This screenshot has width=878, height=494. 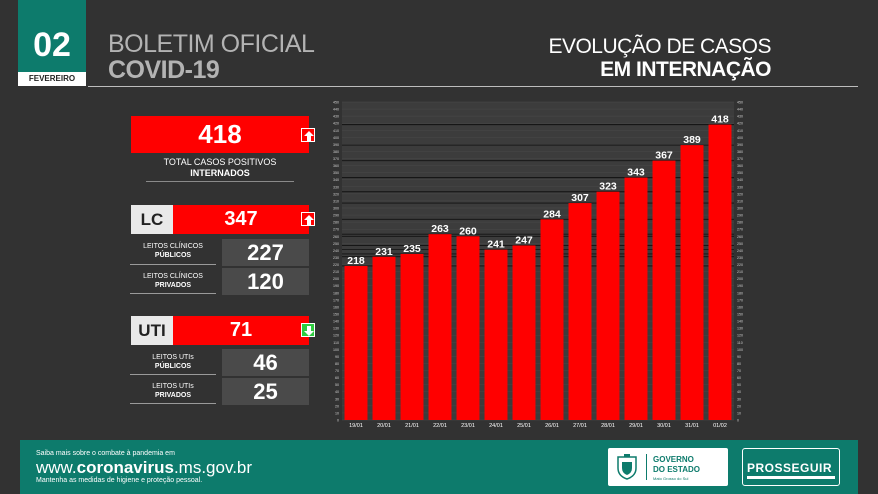 What do you see at coordinates (671, 478) in the screenshot?
I see `gov-line3: Mato Grosso do Sul` at bounding box center [671, 478].